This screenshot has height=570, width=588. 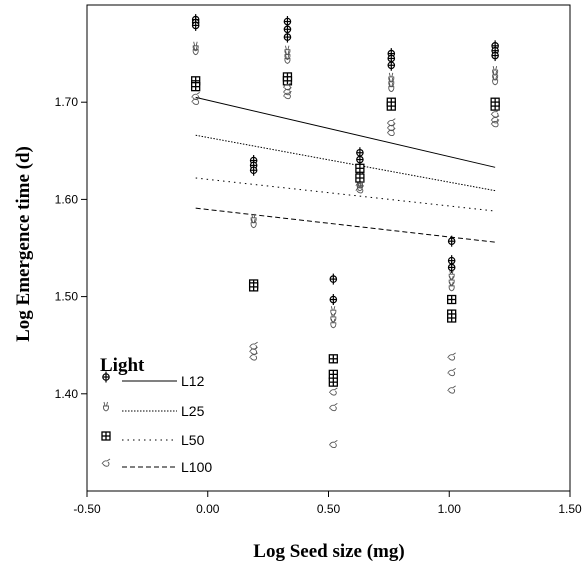 What do you see at coordinates (345, 132) in the screenshot?
I see `fit-line-l12` at bounding box center [345, 132].